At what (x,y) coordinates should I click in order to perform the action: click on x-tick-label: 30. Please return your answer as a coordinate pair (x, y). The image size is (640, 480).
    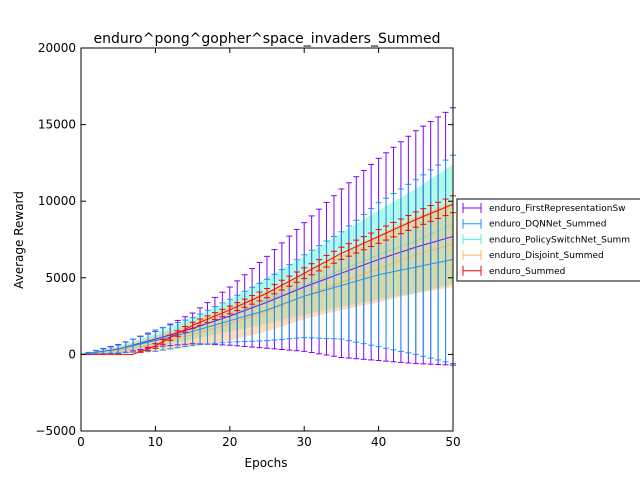
    Looking at the image, I should click on (304, 442).